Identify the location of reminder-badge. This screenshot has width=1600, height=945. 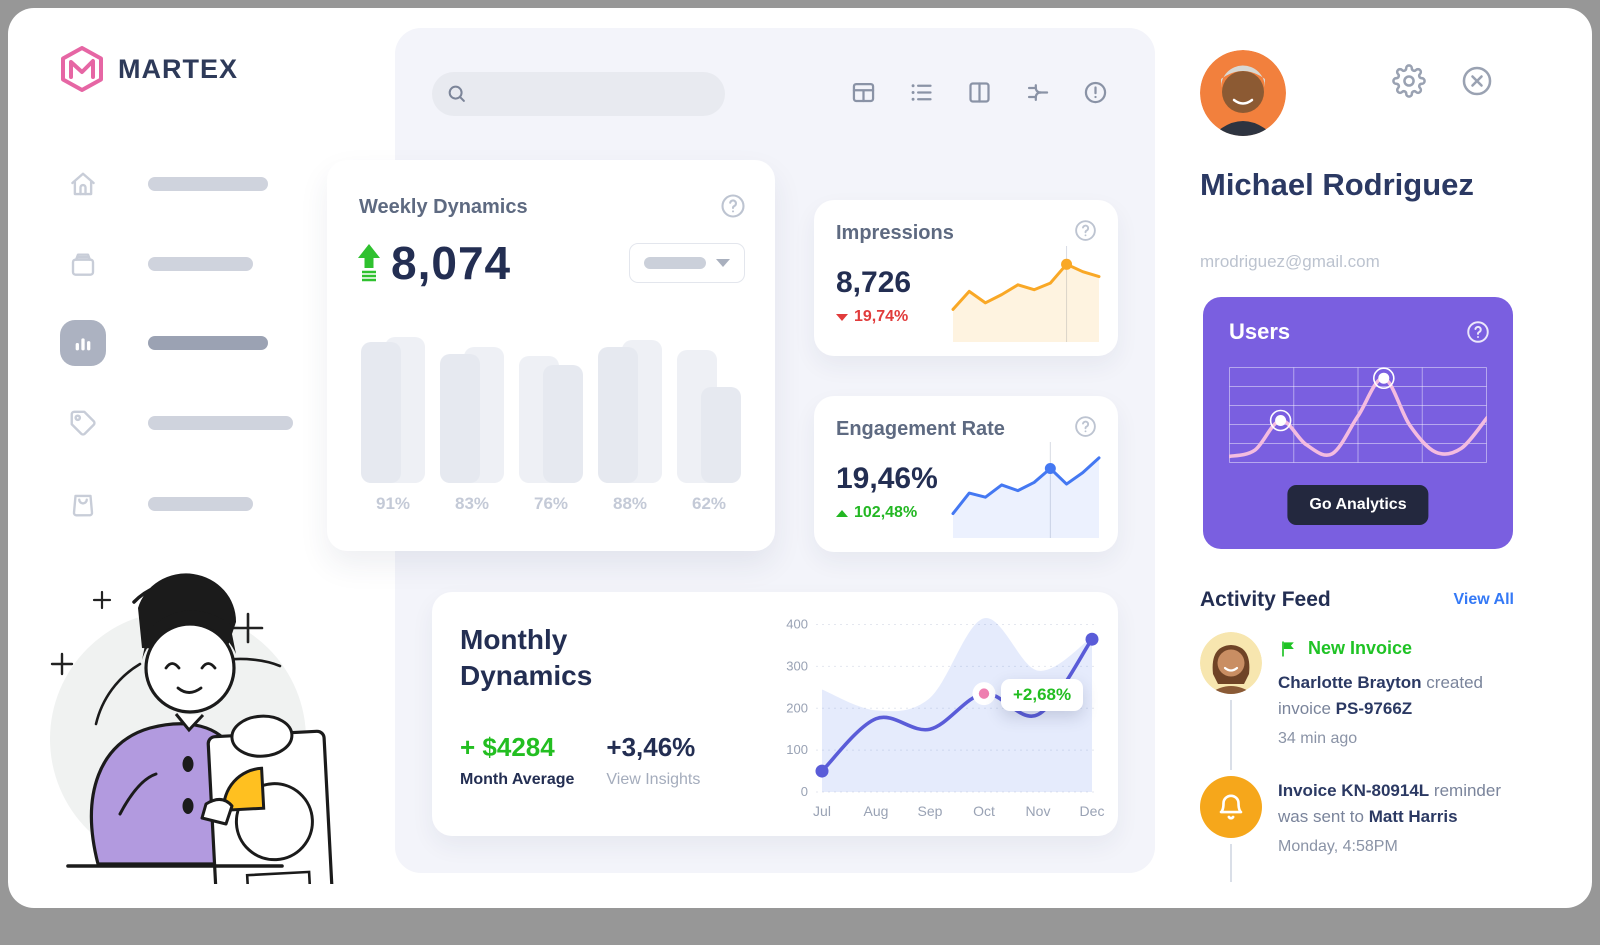
(1231, 807).